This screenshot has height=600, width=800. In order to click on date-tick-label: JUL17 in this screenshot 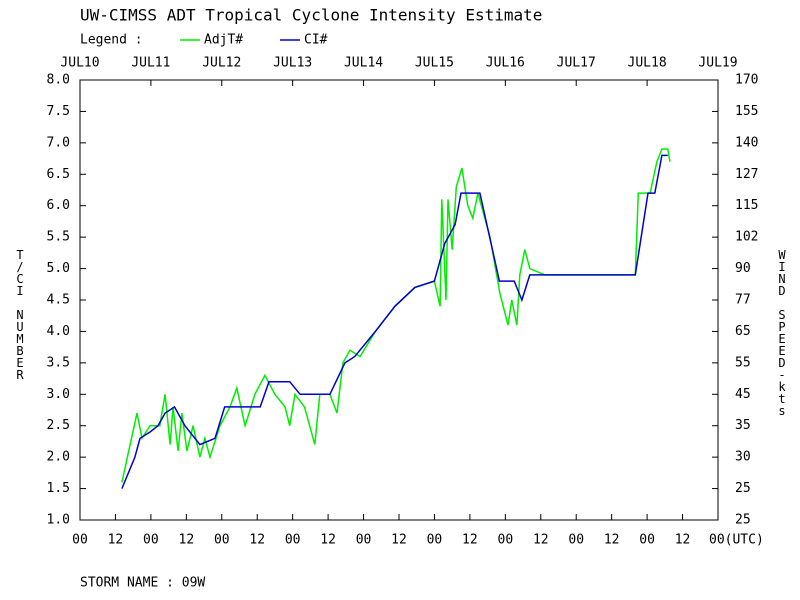, I will do `click(576, 63)`.